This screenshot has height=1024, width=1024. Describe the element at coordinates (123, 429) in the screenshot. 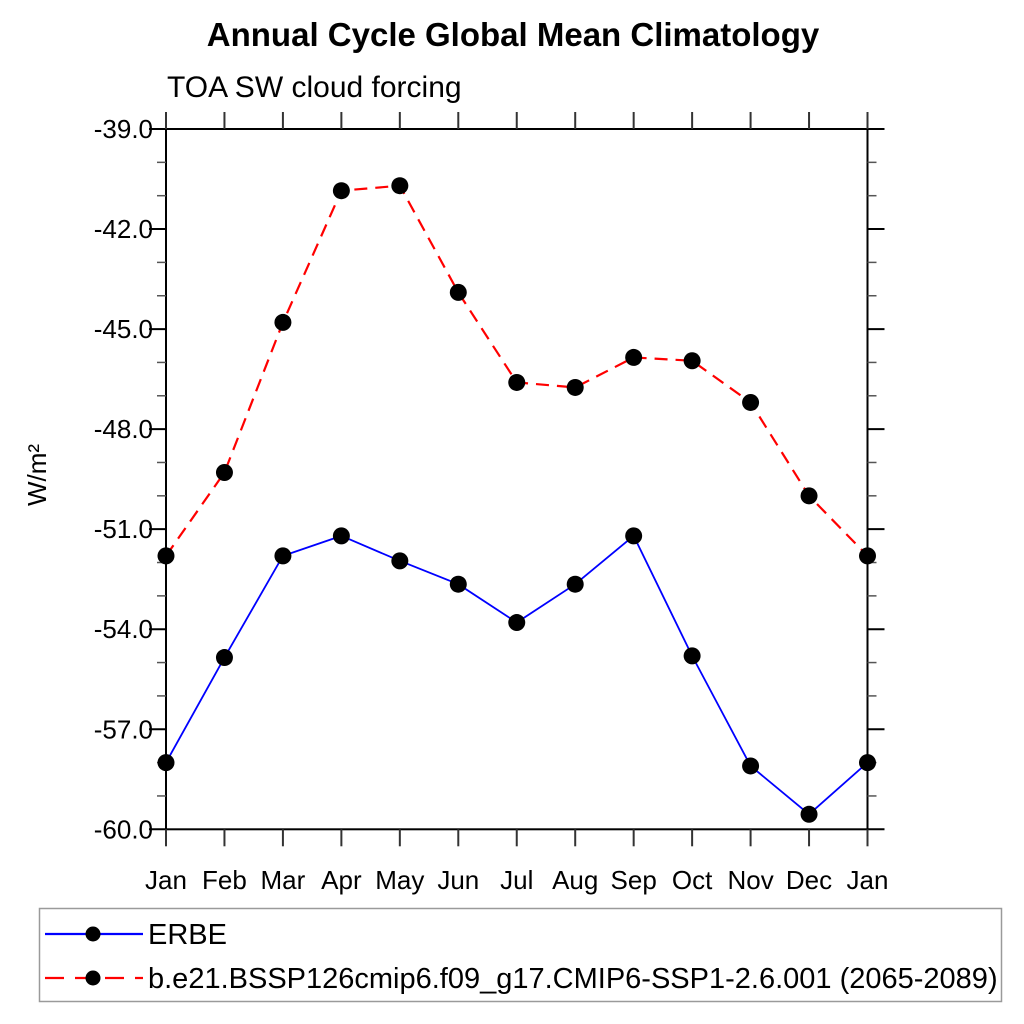

I see `y-tick-label: -48.0` at that location.